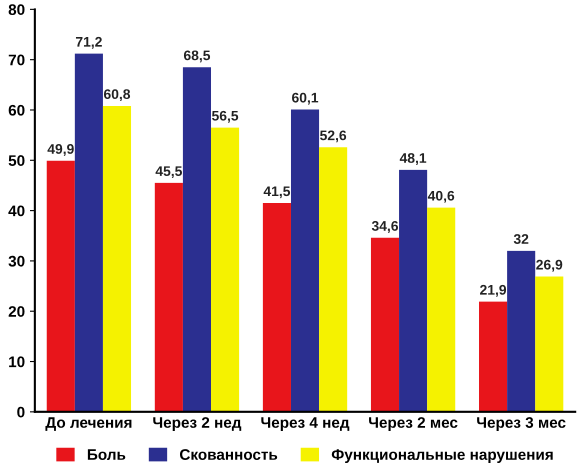  I want to click on data-label: 49,9, so click(60, 150).